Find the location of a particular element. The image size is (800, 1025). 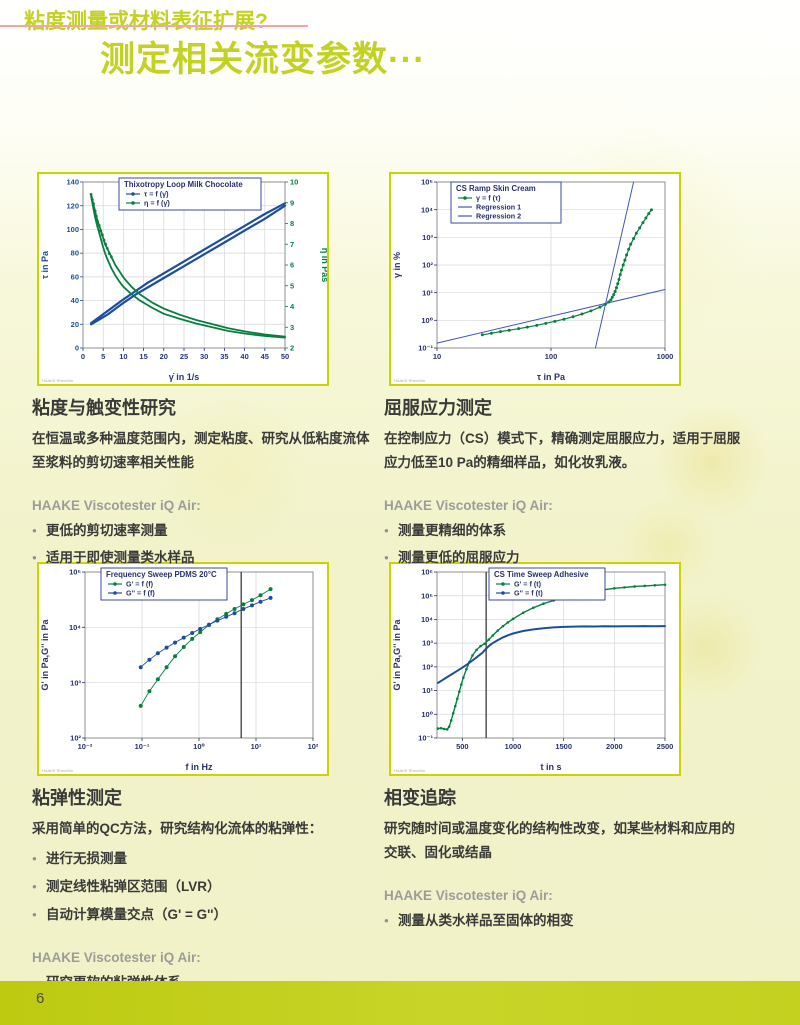

svg-text: 25 is located at coordinates (184, 356).